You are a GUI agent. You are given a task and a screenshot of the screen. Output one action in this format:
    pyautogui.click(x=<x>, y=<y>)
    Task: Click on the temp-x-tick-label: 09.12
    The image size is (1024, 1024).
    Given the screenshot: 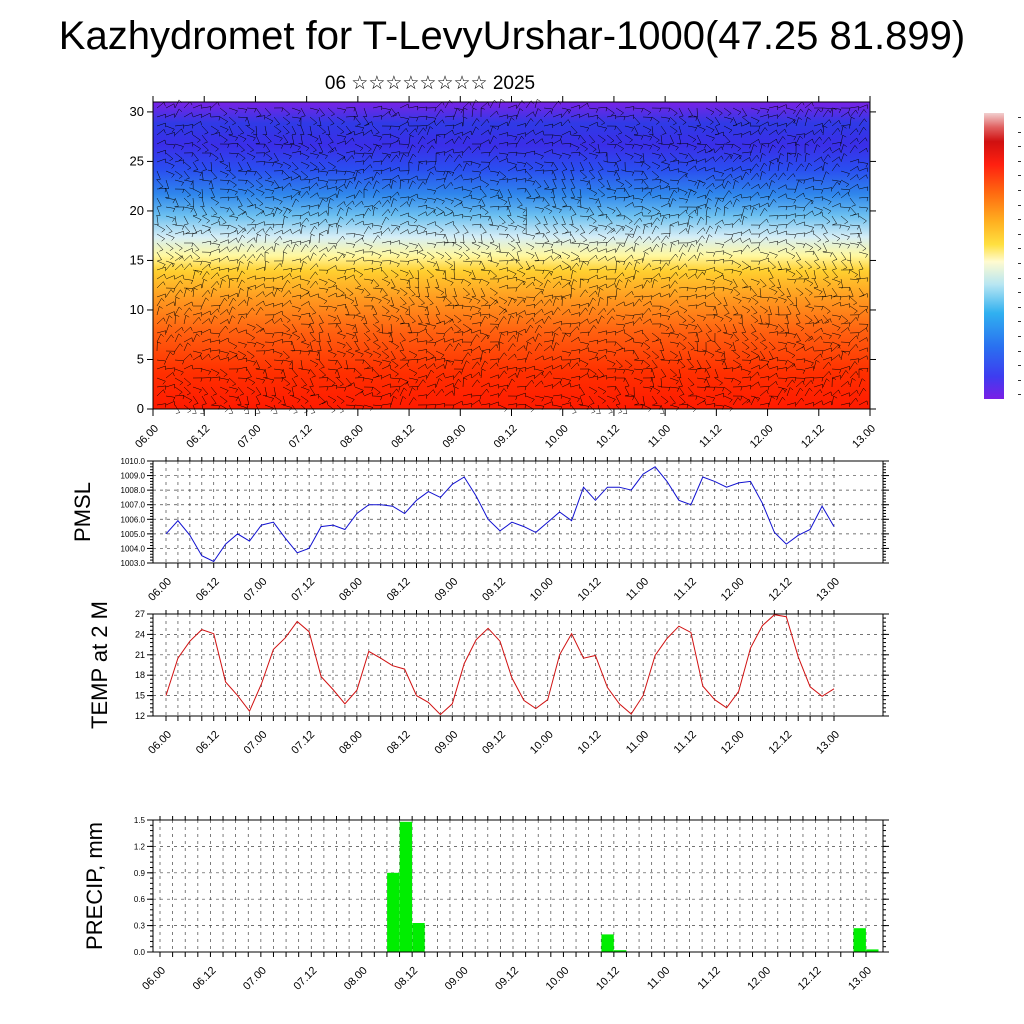 What is the action you would take?
    pyautogui.click(x=494, y=743)
    